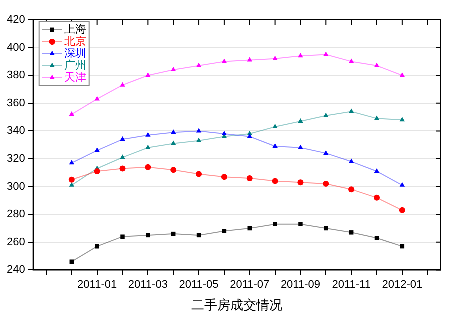 The image size is (463, 322). What do you see at coordinates (75, 65) in the screenshot?
I see `legend-label: 广州` at bounding box center [75, 65].